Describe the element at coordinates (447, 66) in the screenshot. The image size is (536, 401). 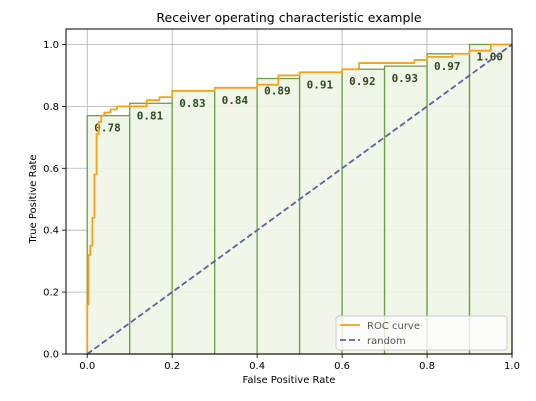
I see `bar-label: 0.97` at that location.